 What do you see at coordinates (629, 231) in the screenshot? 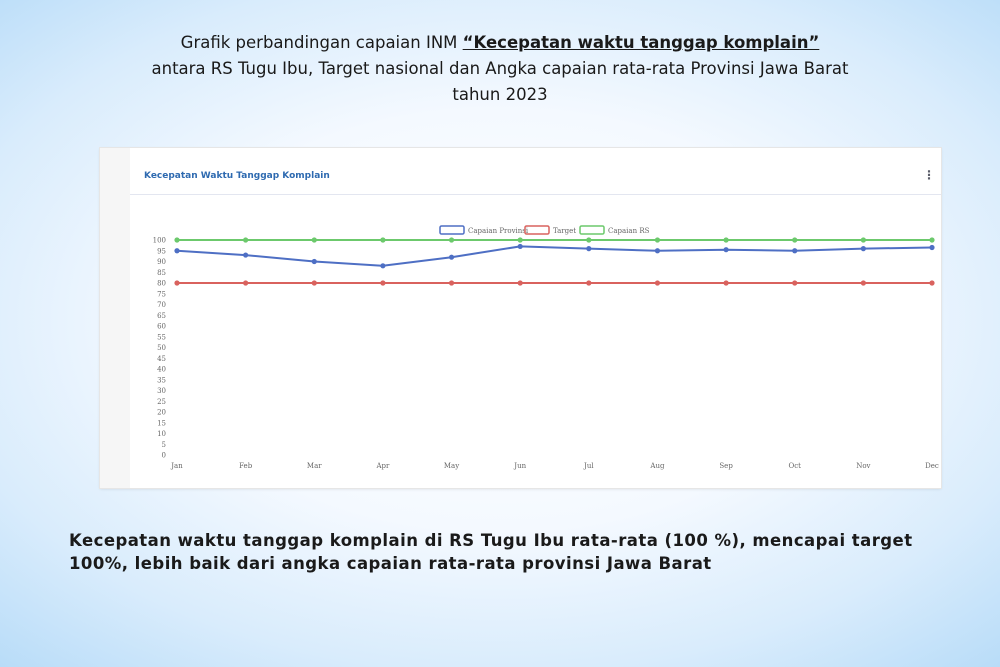
I see `legend-label: Capaian RS` at bounding box center [629, 231].